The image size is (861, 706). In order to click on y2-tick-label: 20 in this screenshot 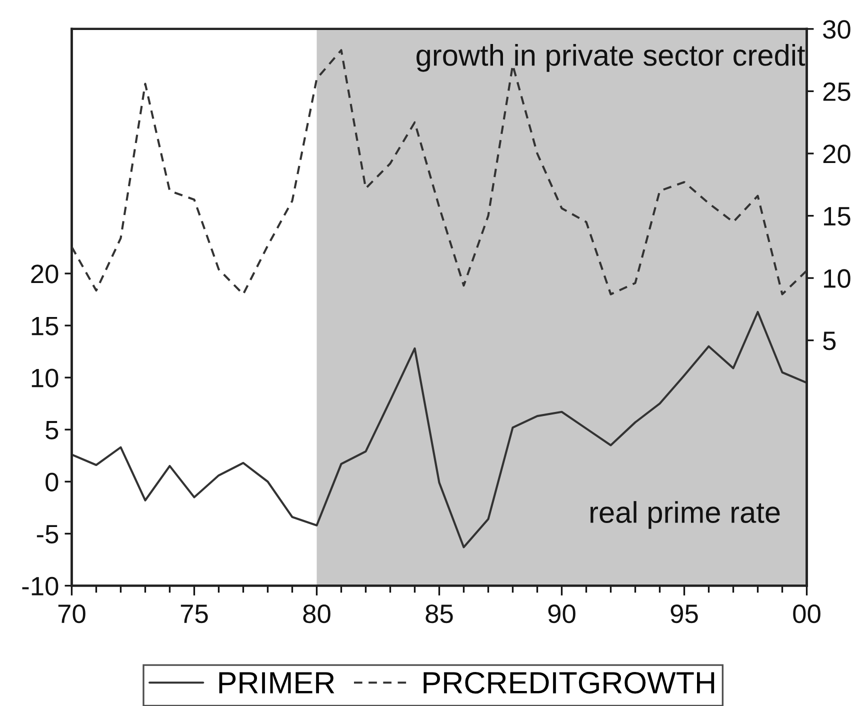, I will do `click(836, 154)`.